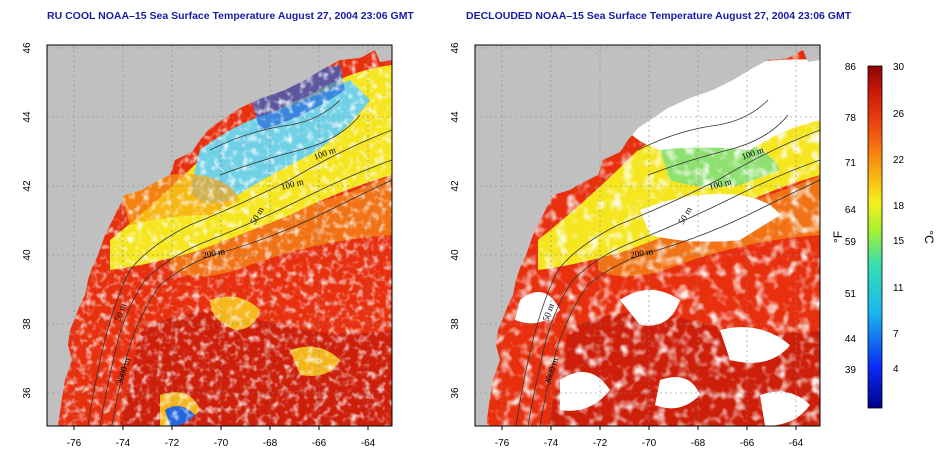 The image size is (950, 475). I want to click on f-scale-label: 78, so click(851, 118).